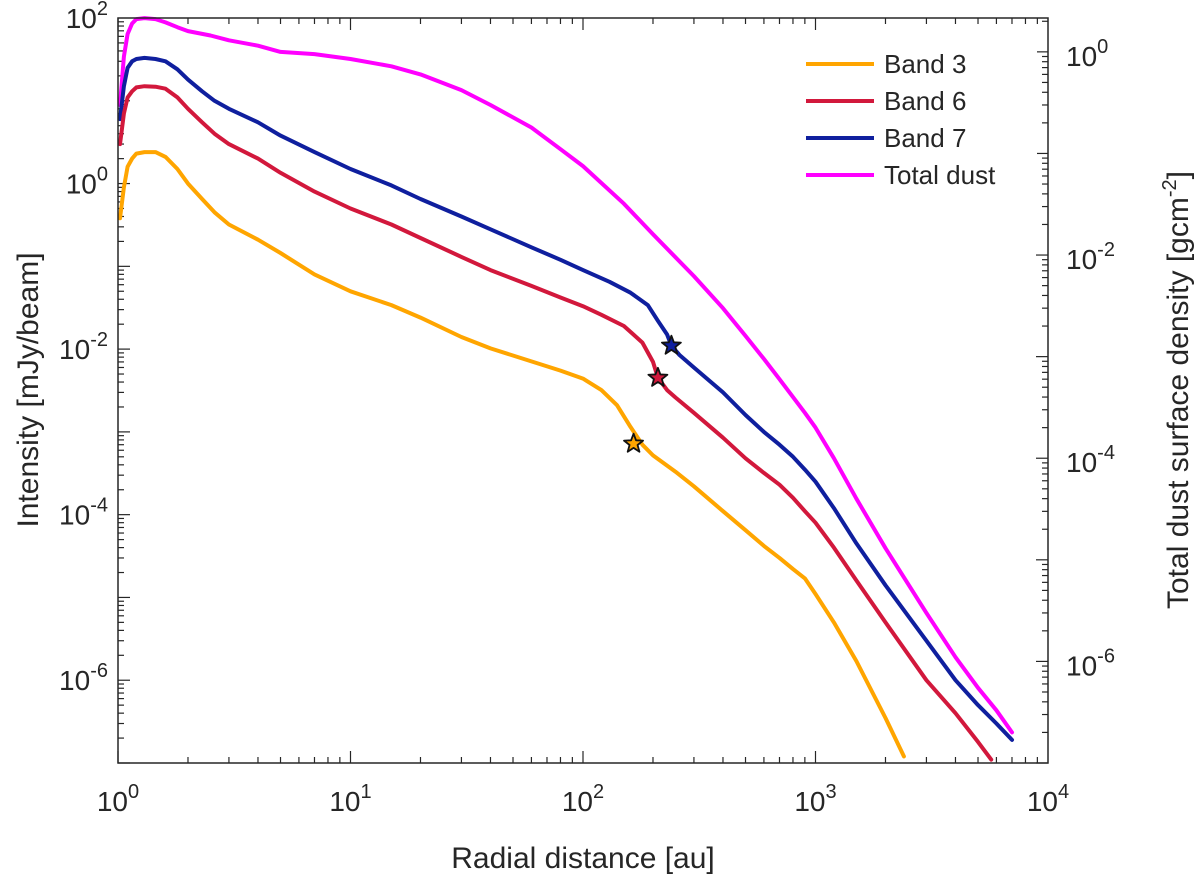 The image size is (1200, 882). I want to click on y2-tick-label: 10⁻⁴, so click(1090, 460).